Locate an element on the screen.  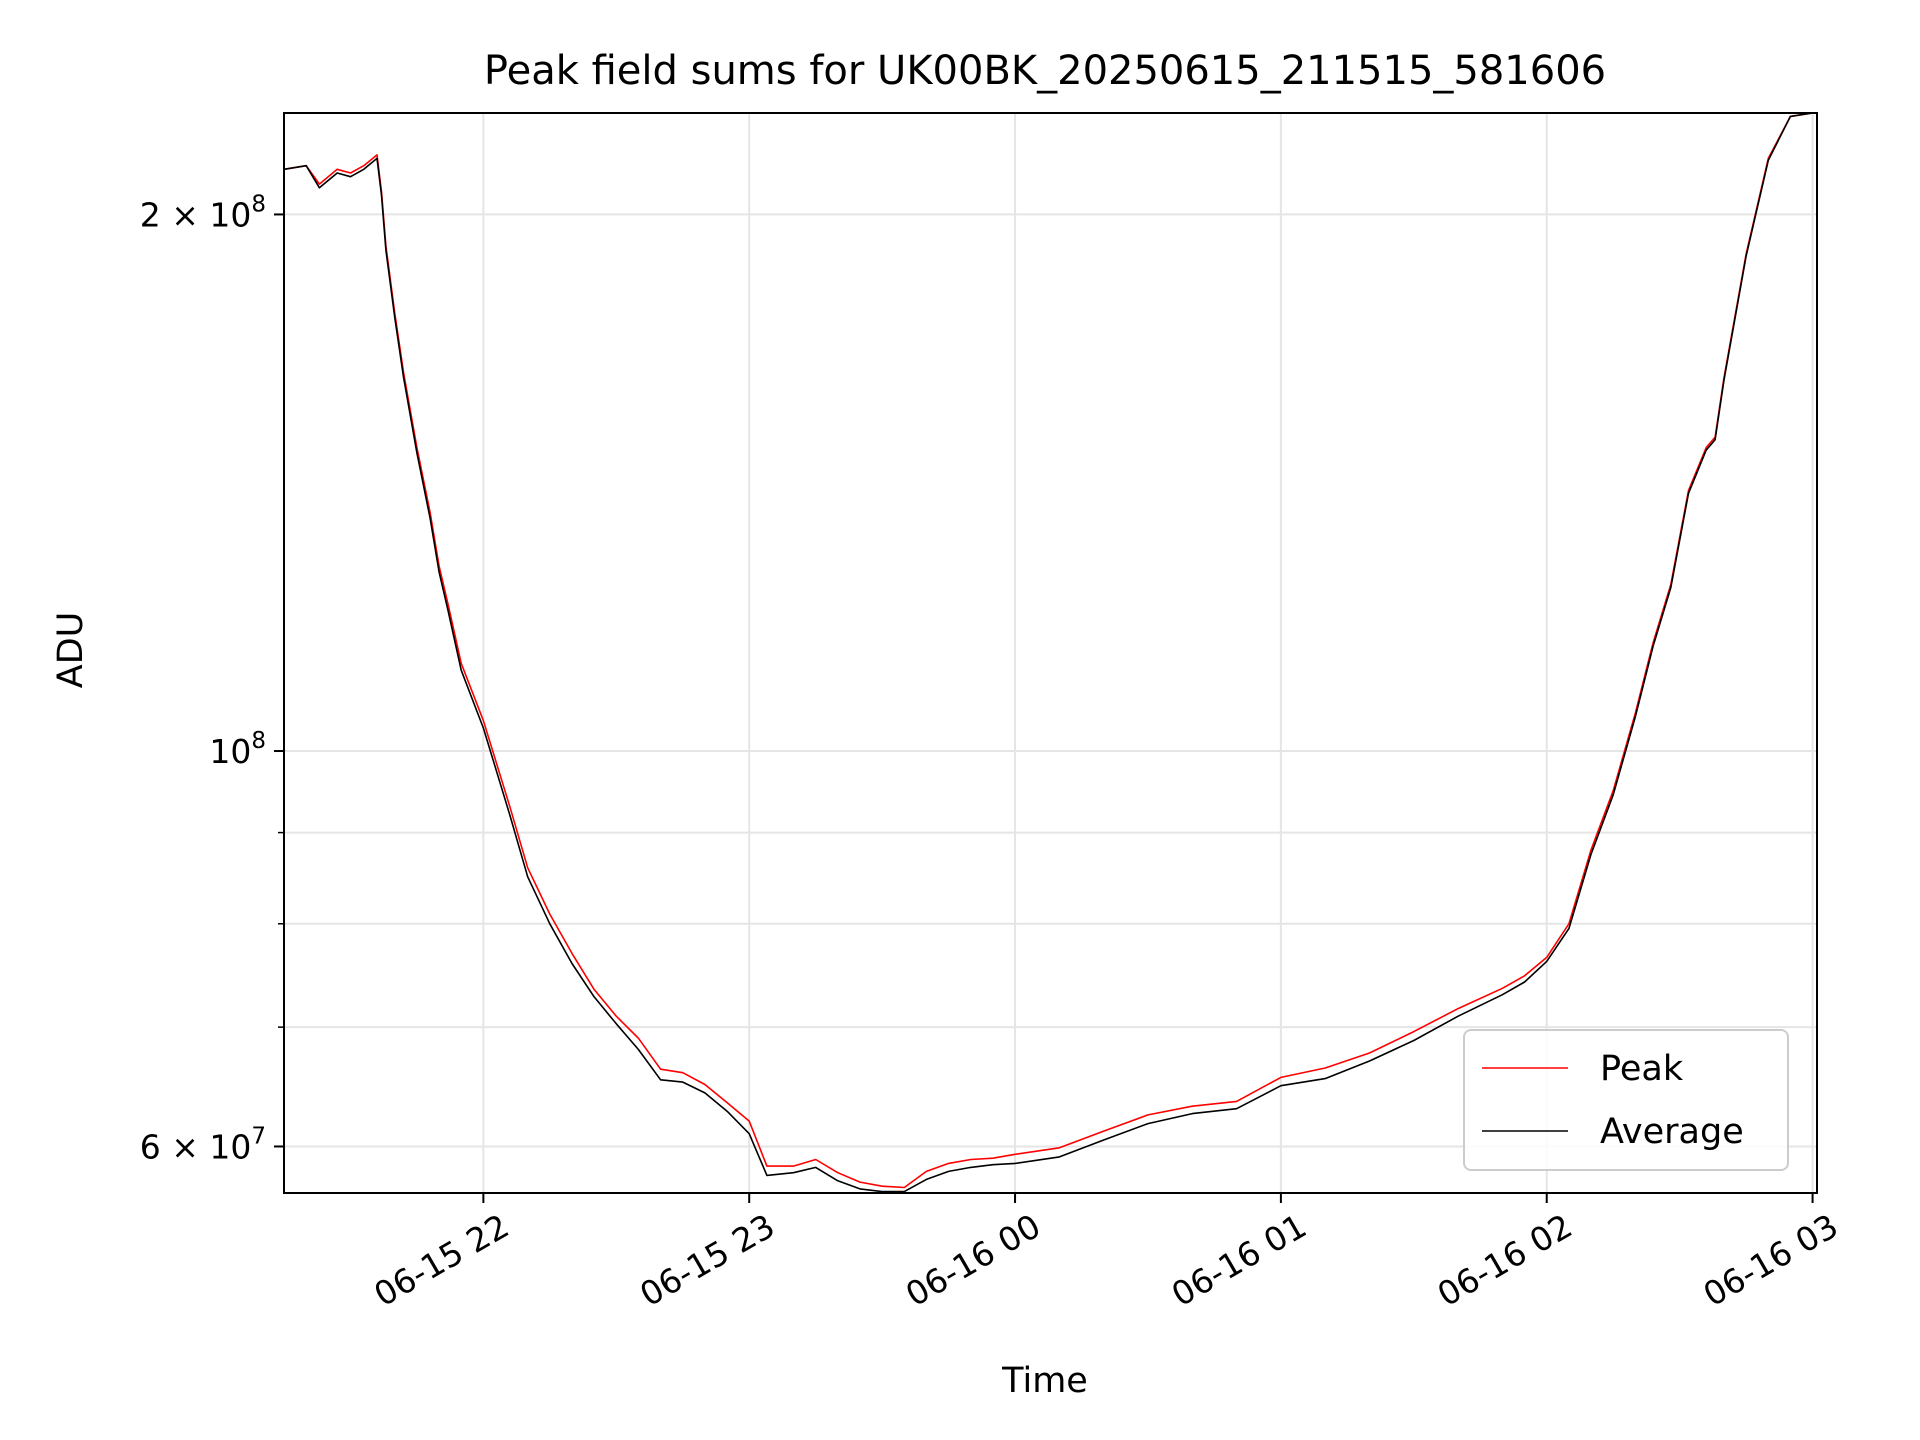
y-tick-label: 2 × 108 is located at coordinates (203, 212).